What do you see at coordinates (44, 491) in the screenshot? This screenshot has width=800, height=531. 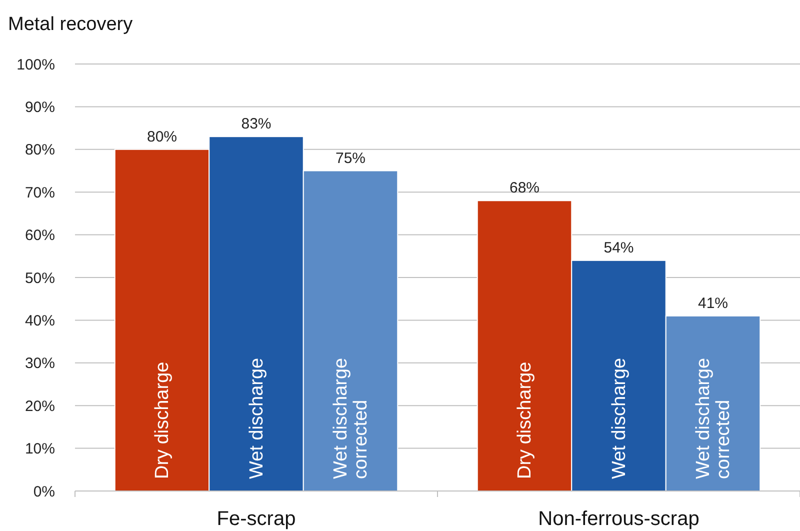 I see `y-tick-label: 0%` at bounding box center [44, 491].